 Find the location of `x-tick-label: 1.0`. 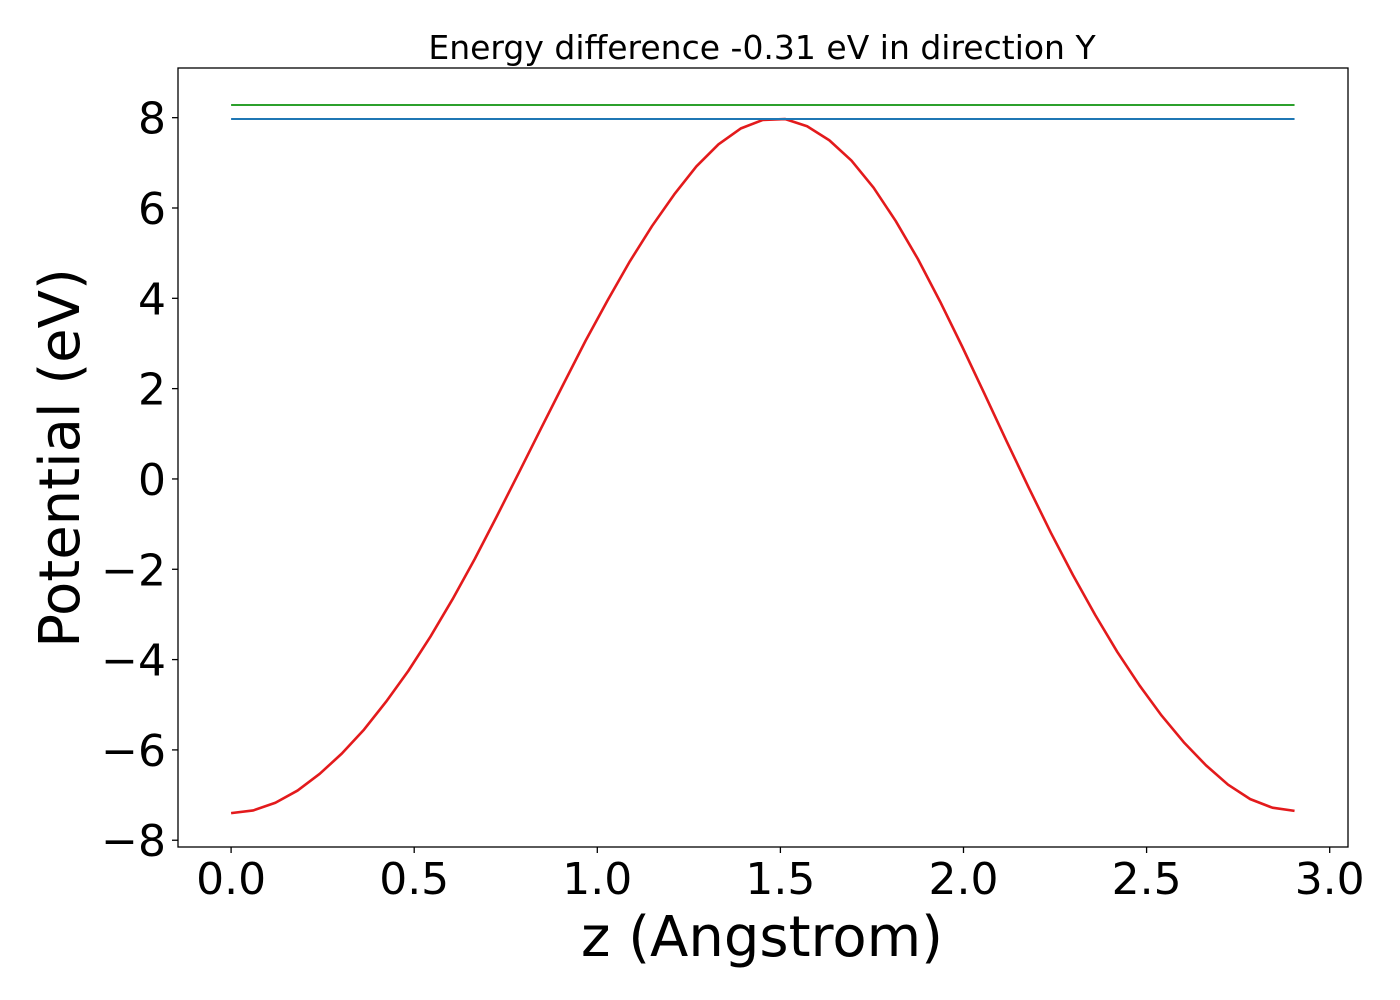

x-tick-label: 1.0 is located at coordinates (597, 879).